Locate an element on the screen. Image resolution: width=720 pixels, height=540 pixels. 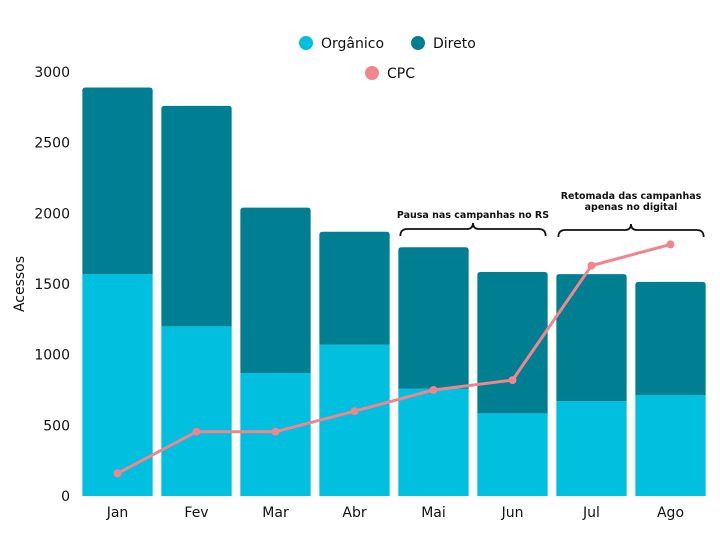
legend-swatch-cpc is located at coordinates (372, 73).